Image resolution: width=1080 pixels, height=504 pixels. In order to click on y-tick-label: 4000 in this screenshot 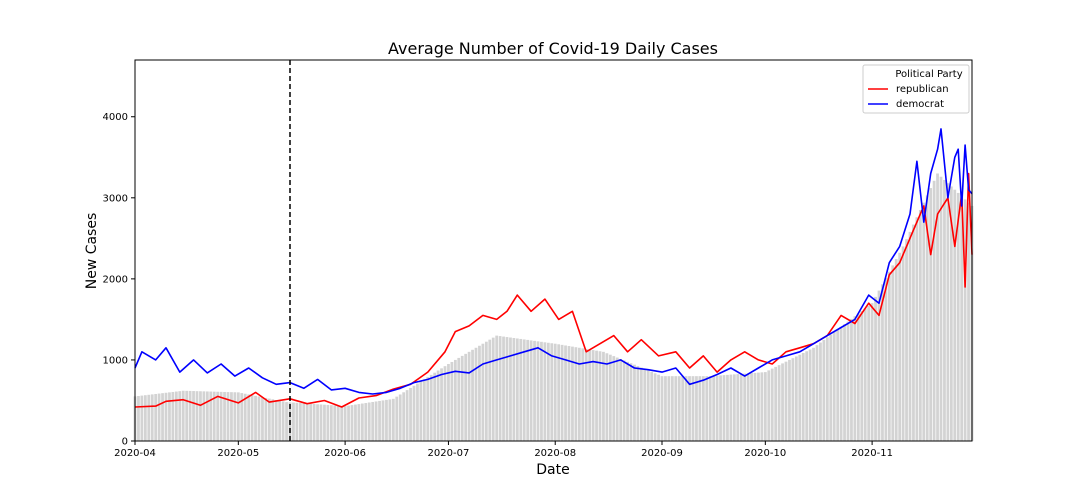, I will do `click(115, 117)`.